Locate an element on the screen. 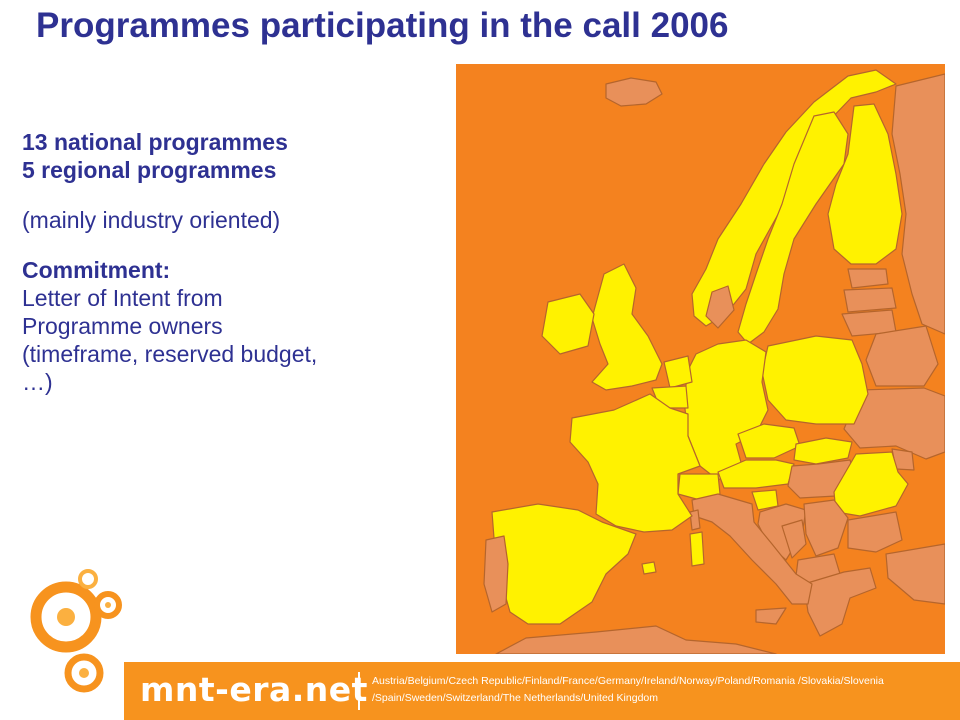 The height and width of the screenshot is (720, 960). ireland-shape is located at coordinates (568, 324).